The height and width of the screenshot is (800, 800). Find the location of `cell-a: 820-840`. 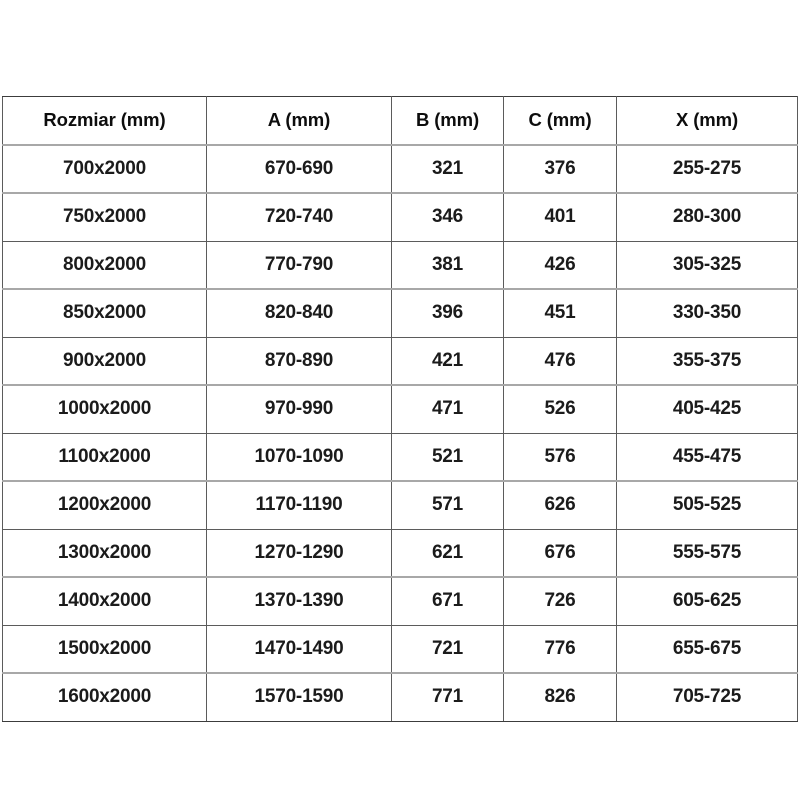

cell-a: 820-840 is located at coordinates (299, 313).